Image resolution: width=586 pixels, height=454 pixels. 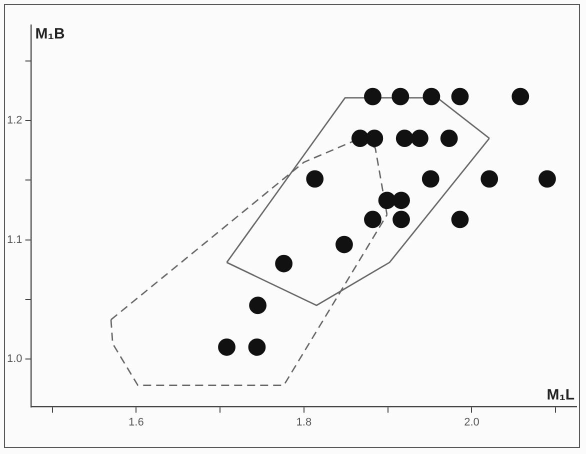 I want to click on y-tick-label: 1.1, so click(x=14, y=240).